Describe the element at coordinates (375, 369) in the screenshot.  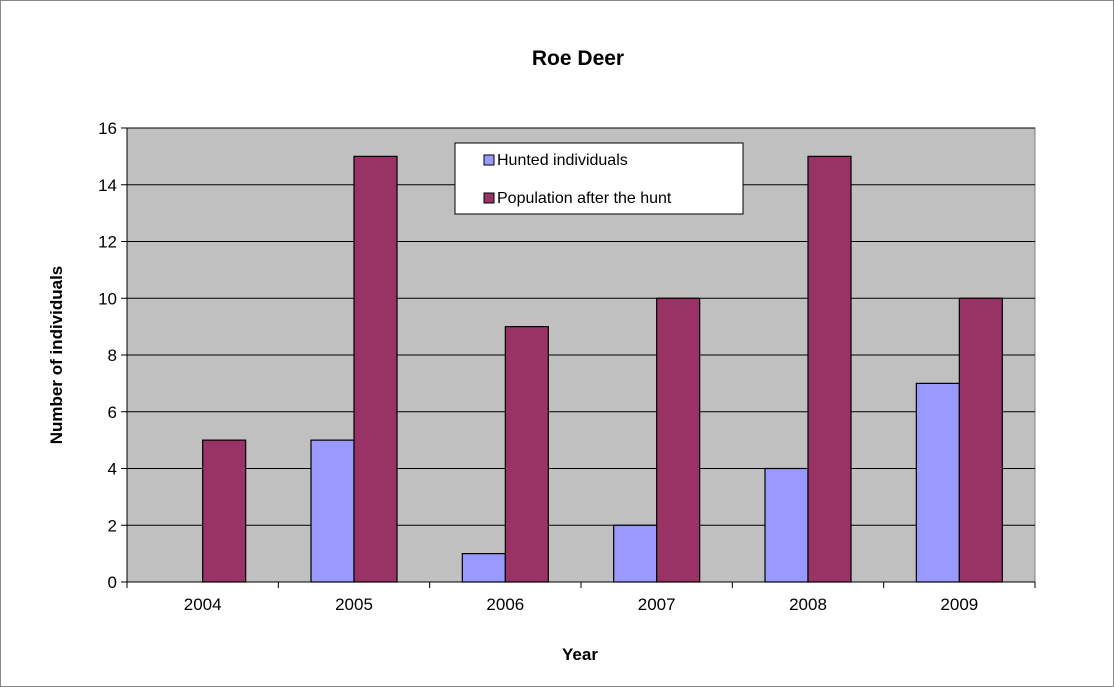
I see `bar-population-2005` at that location.